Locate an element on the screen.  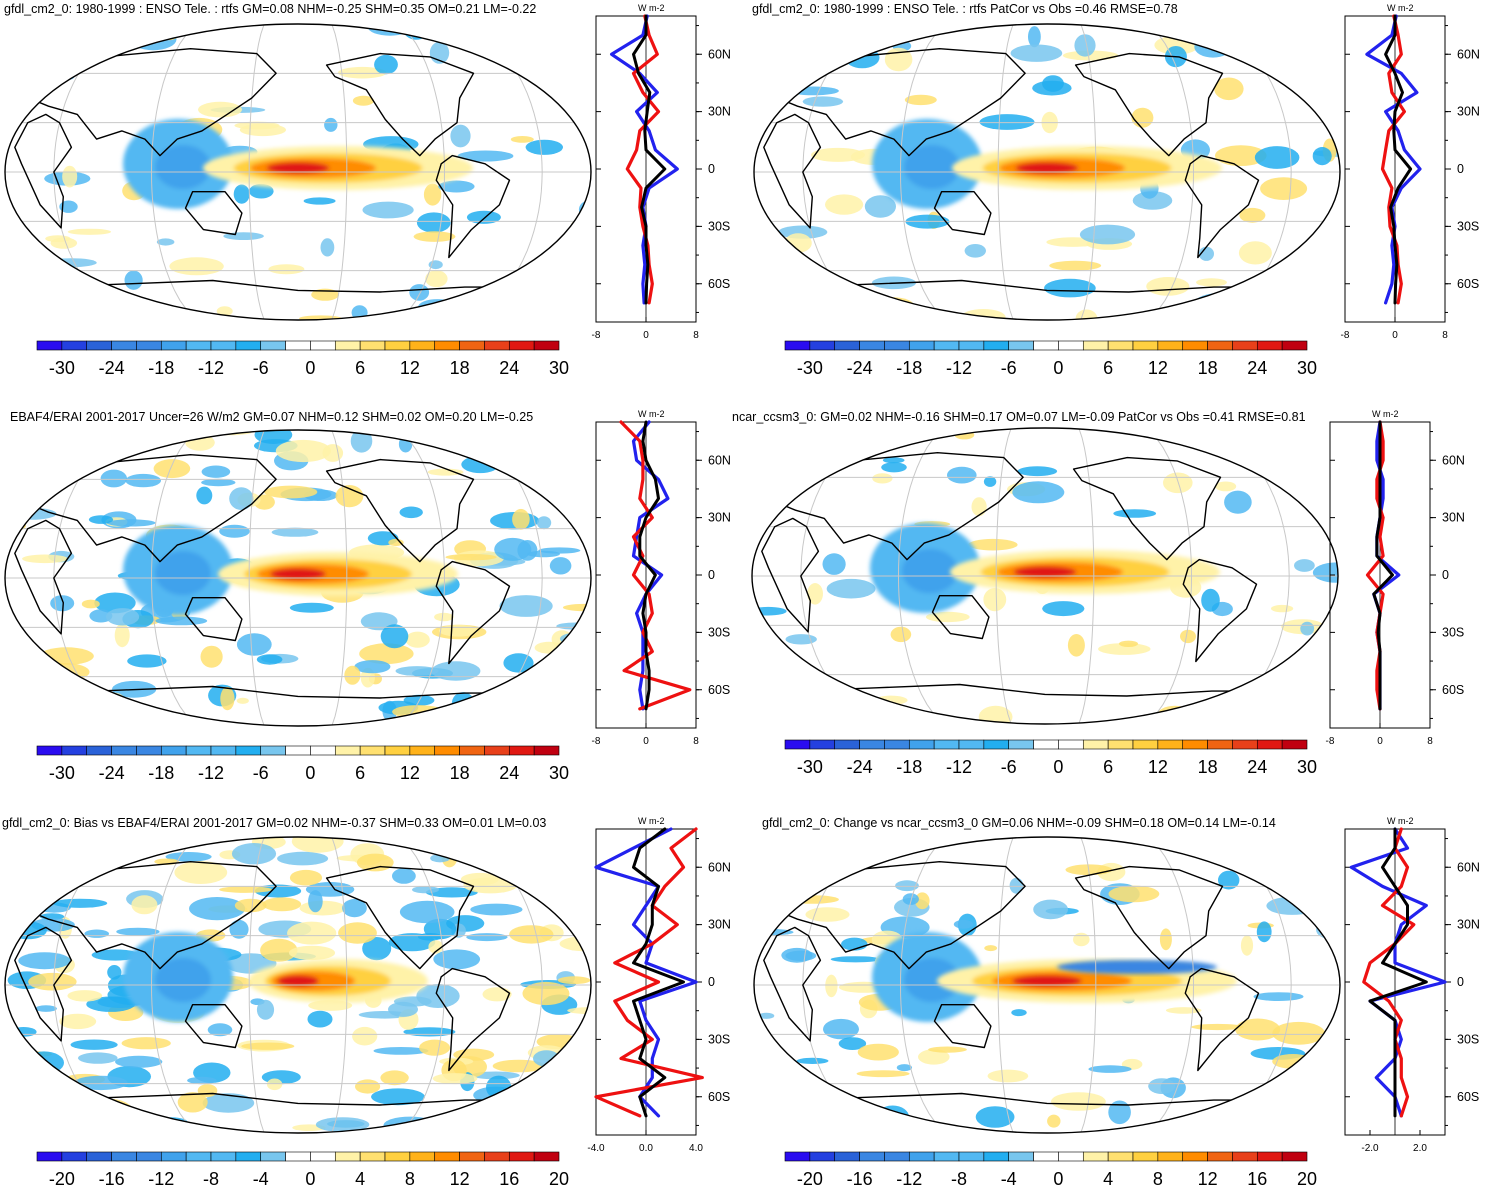
colorbar-label: 30 is located at coordinates (1307, 767).